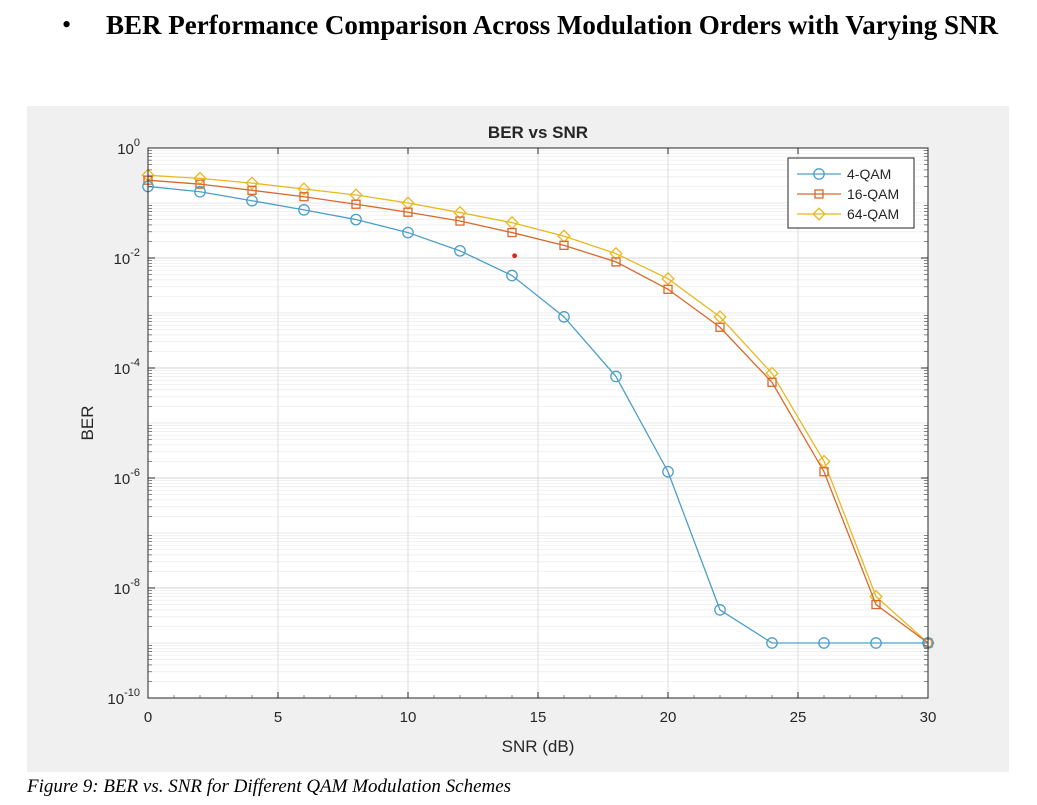 The image size is (1037, 805). What do you see at coordinates (668, 717) in the screenshot?
I see `x-tick-label: 20` at bounding box center [668, 717].